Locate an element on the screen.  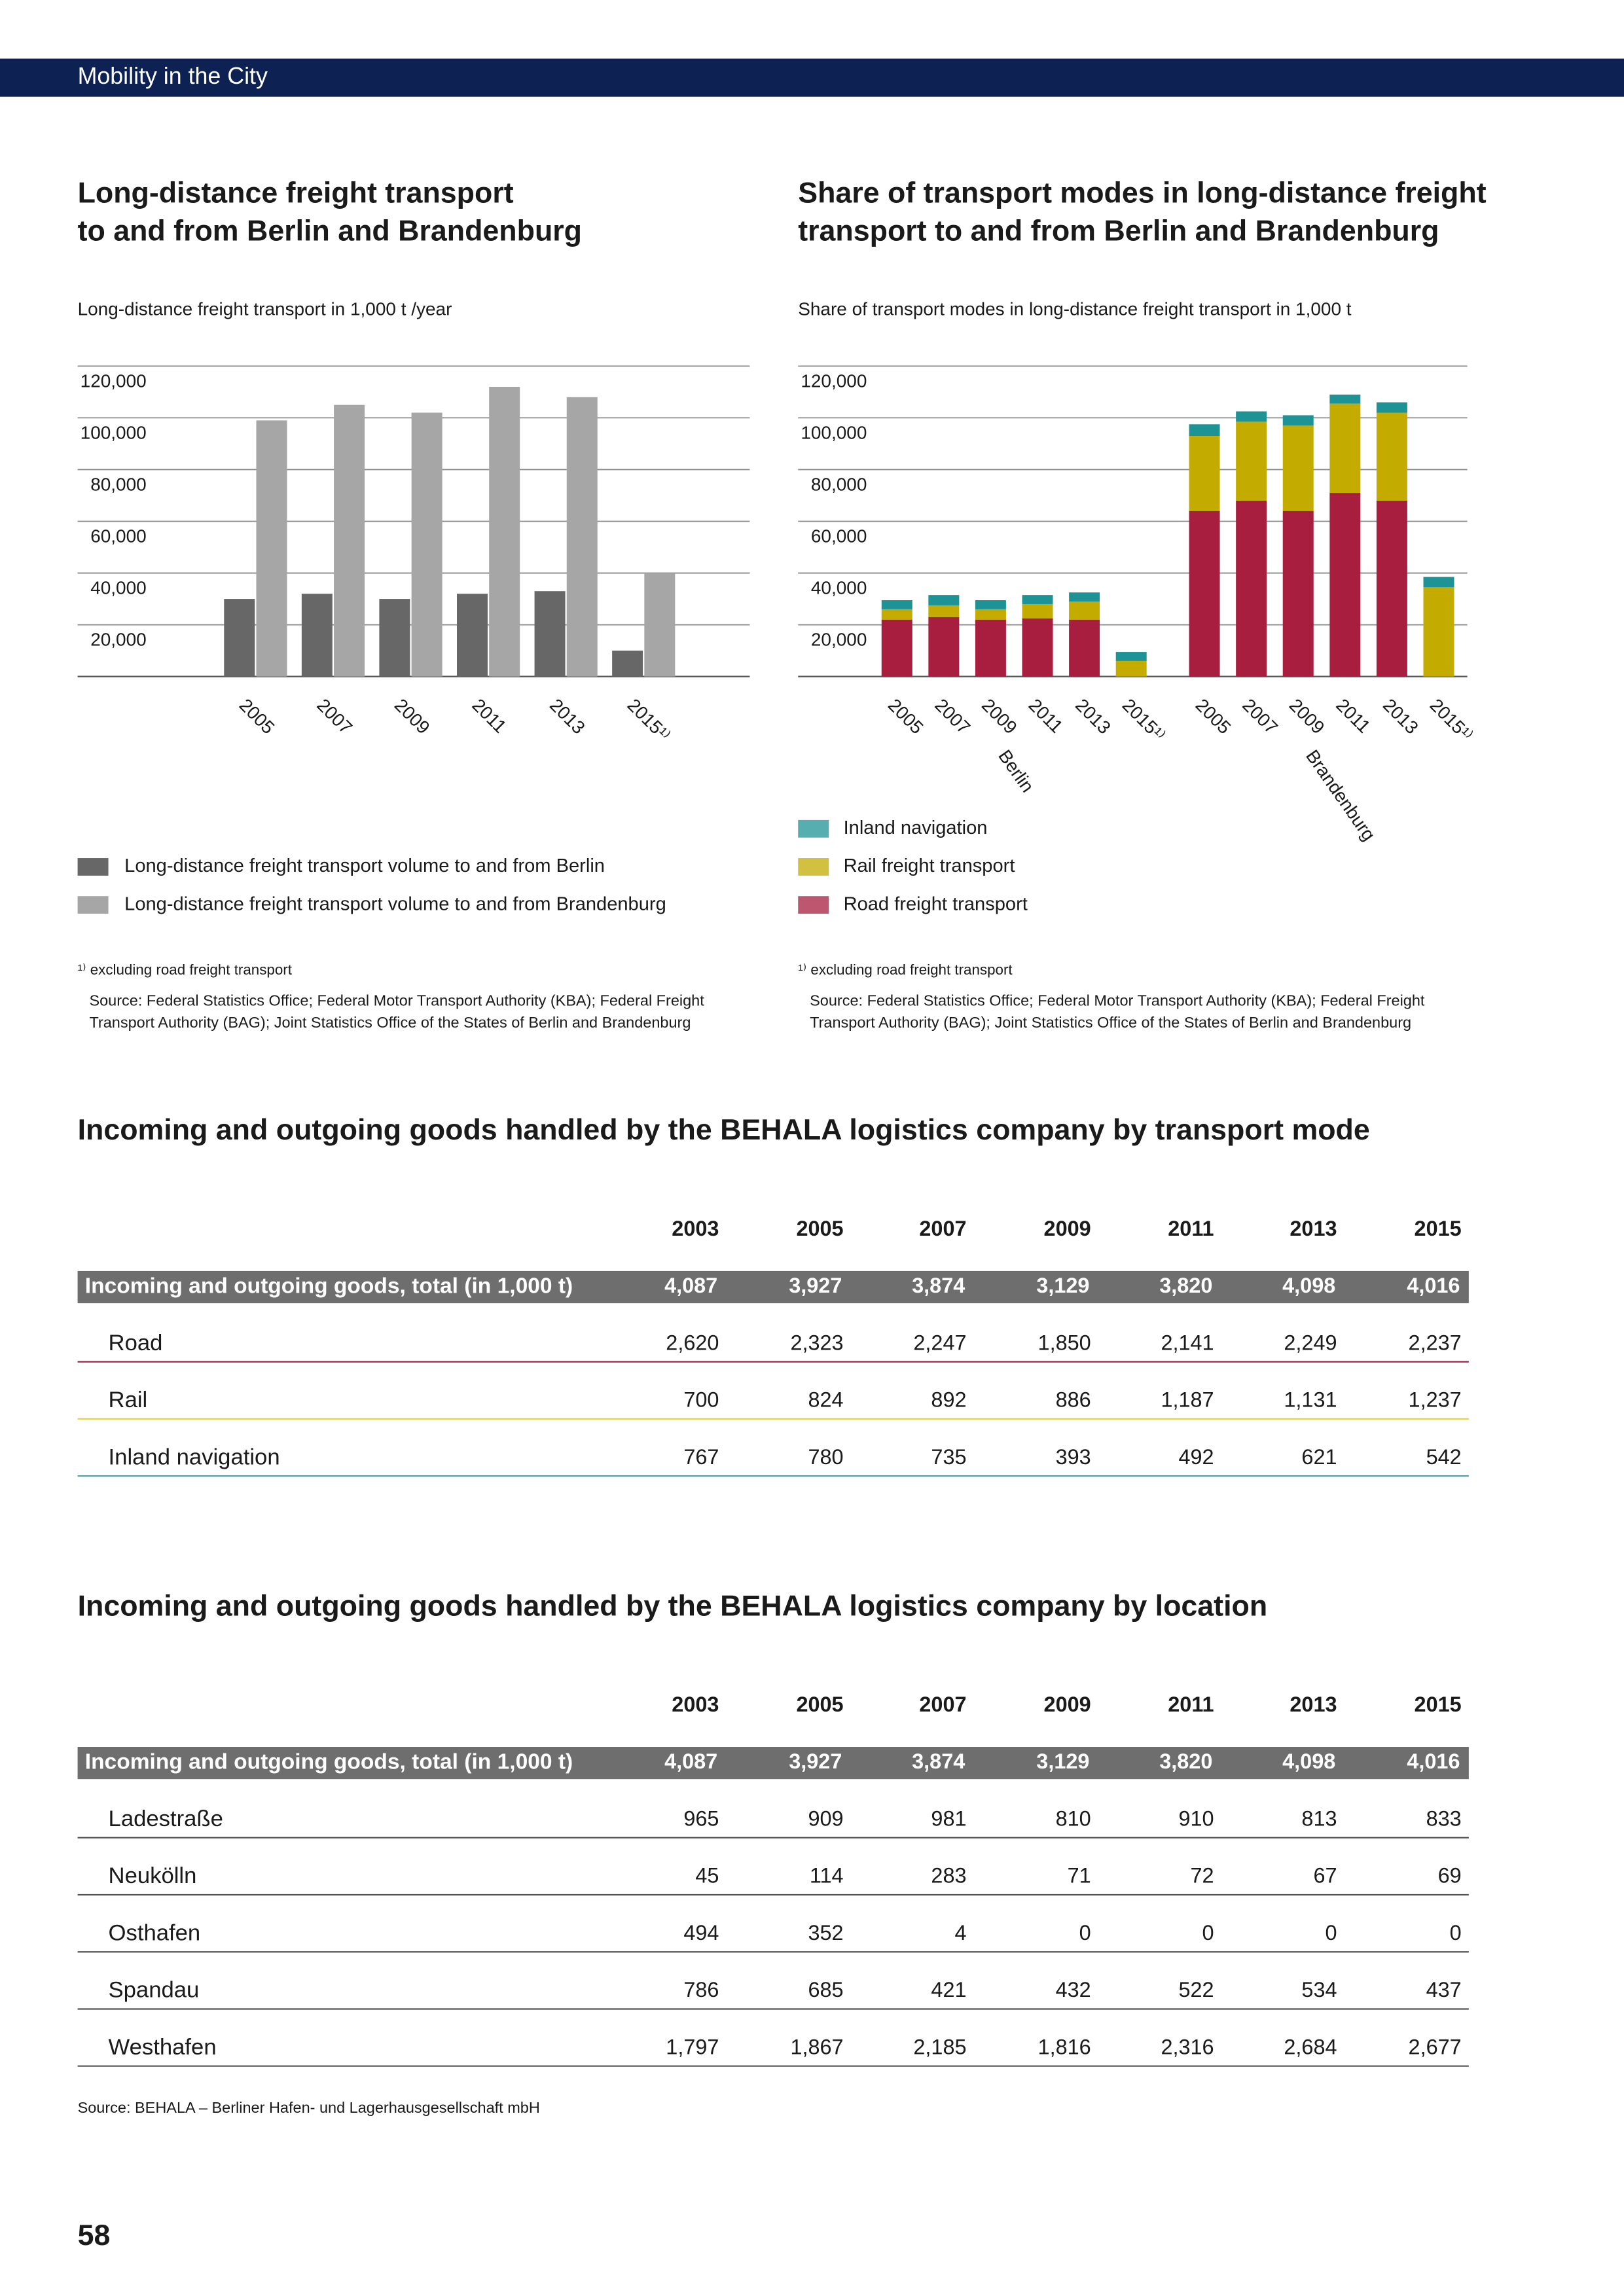
x-tick-label: 2015¹⁾ is located at coordinates (649, 719).